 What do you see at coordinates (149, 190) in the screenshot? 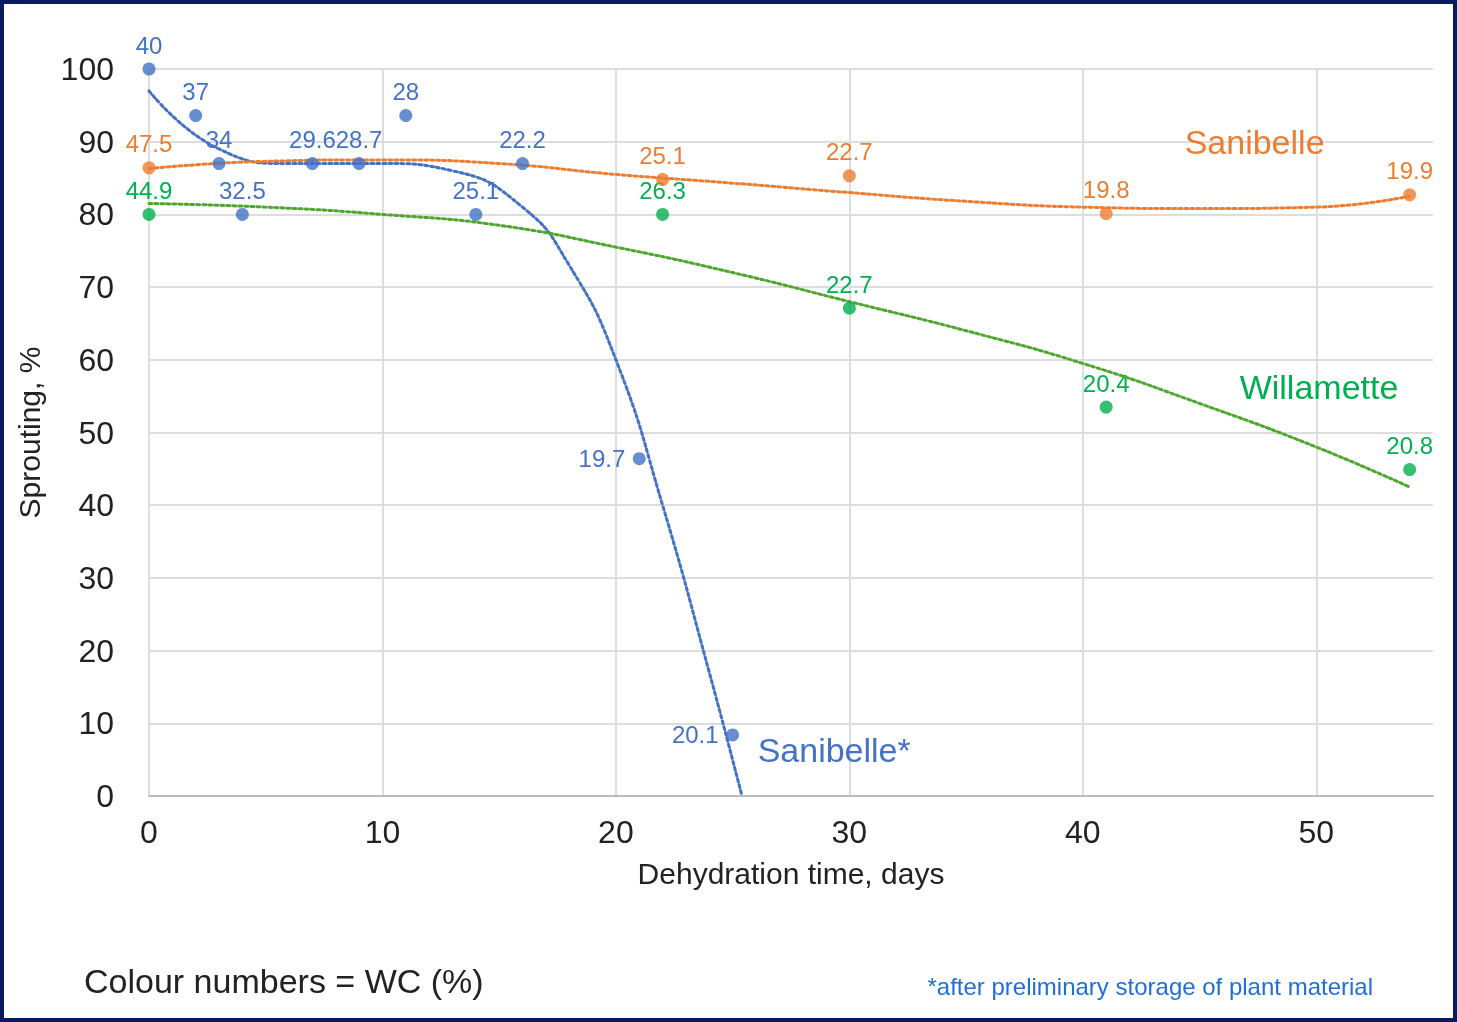
I see `annotation: 44.9` at bounding box center [149, 190].